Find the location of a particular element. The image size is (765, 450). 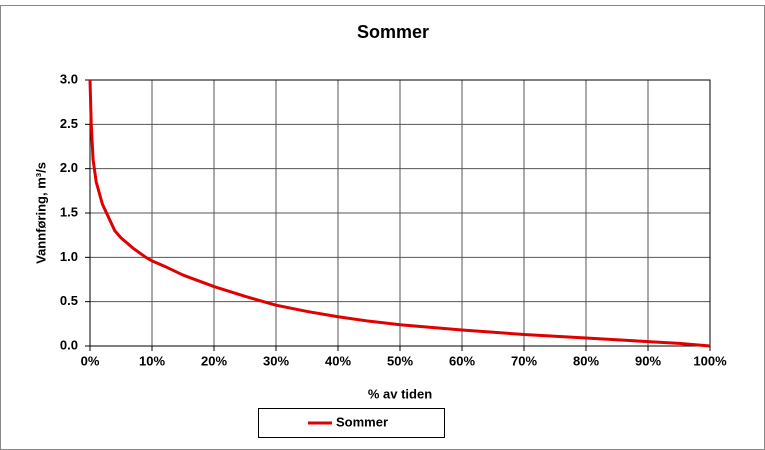

chart-title: Sommer is located at coordinates (393, 32).